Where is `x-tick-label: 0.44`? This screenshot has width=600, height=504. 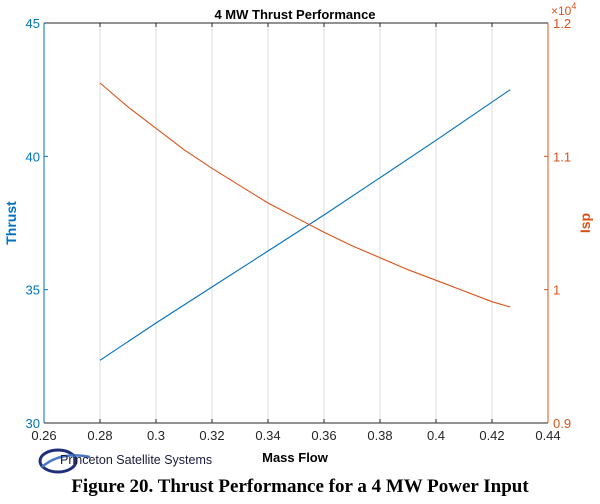
x-tick-label: 0.44 is located at coordinates (547, 435).